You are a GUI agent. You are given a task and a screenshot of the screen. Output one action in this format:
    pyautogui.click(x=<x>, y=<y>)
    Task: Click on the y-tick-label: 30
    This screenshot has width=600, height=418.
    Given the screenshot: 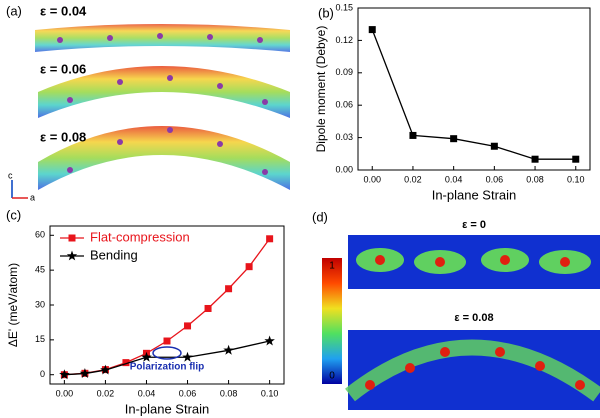 What is the action you would take?
    pyautogui.click(x=40, y=304)
    